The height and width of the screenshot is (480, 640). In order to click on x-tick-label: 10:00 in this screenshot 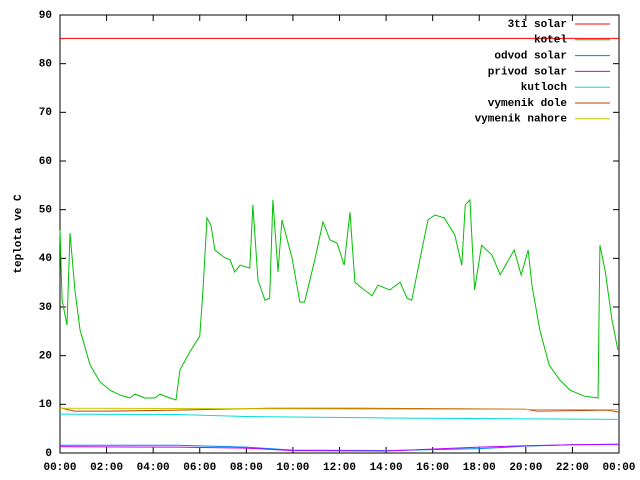, I will do `click(292, 468)`.